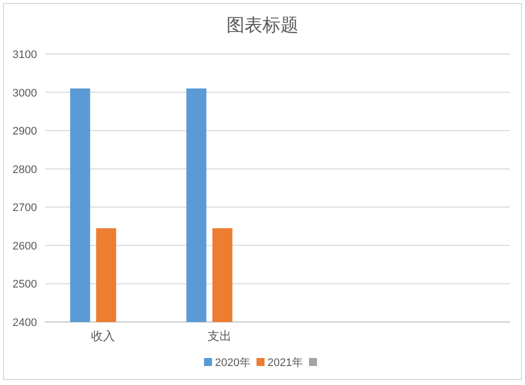 This screenshot has height=385, width=525. What do you see at coordinates (24, 246) in the screenshot?
I see `y-tick-label: 2600` at bounding box center [24, 246].